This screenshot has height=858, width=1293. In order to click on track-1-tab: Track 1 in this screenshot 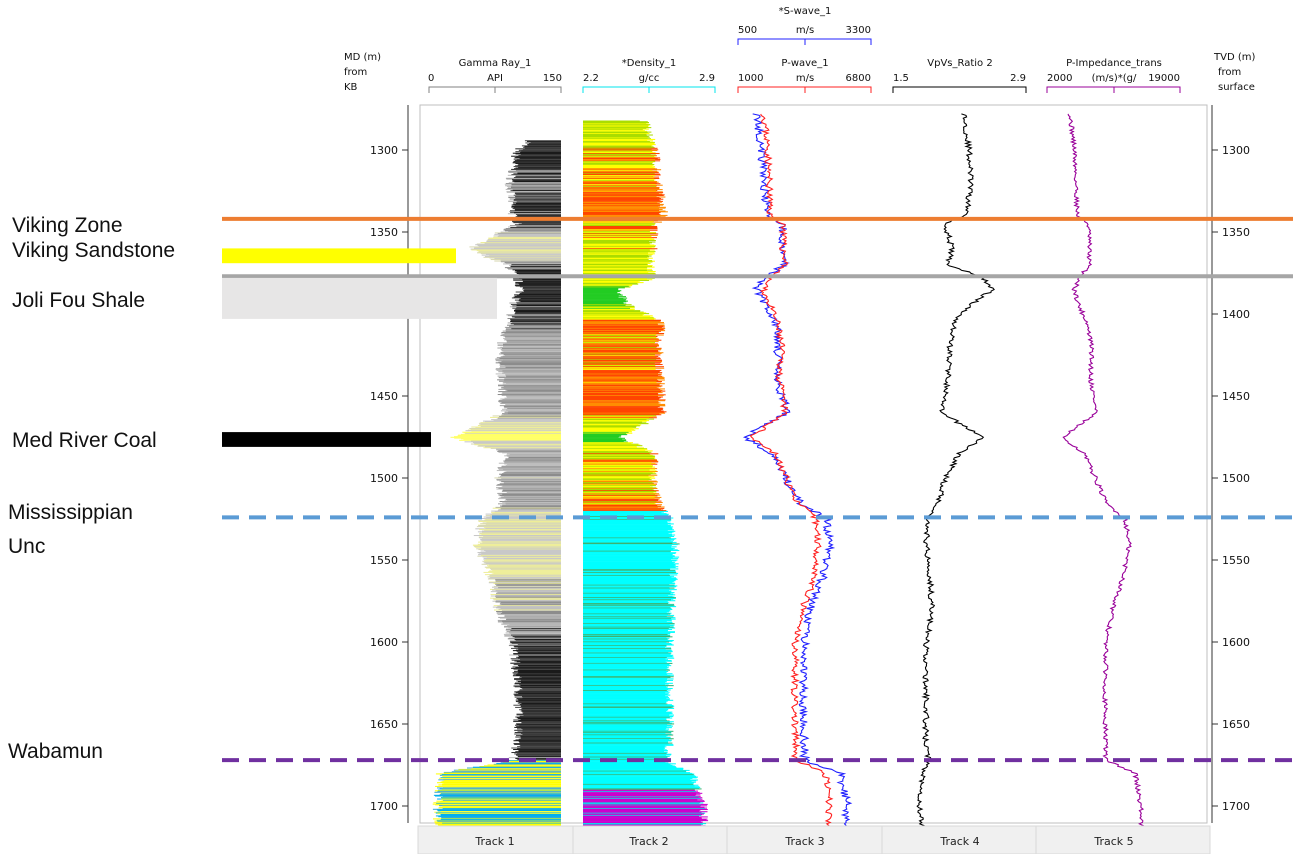, I will do `click(494, 841)`.